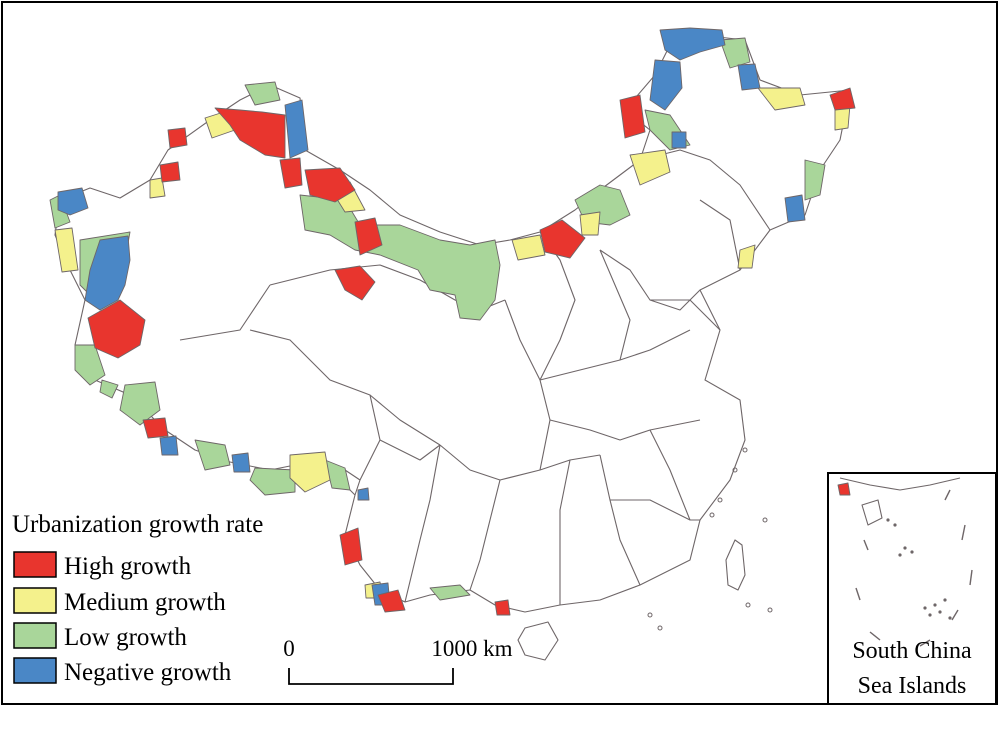  I want to click on inset-label-line2: Sea Islands, so click(912, 686).